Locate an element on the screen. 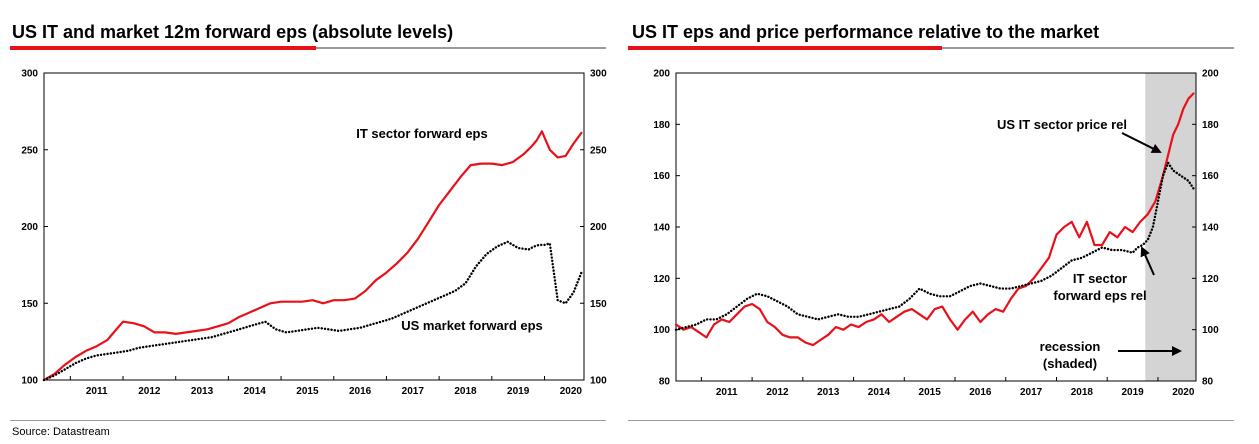 This screenshot has height=444, width=1259. arrow-eps-rel is located at coordinates (1147, 261).